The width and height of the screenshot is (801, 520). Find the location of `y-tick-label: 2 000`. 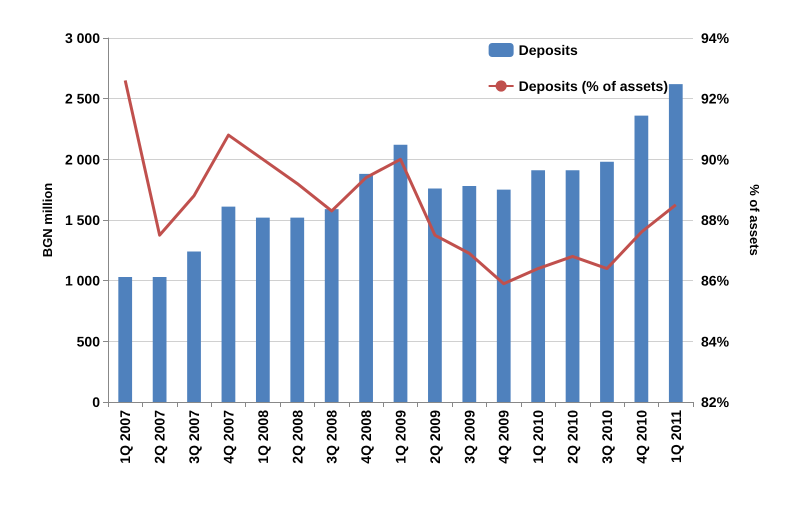

y-tick-label: 2 000 is located at coordinates (82, 159).